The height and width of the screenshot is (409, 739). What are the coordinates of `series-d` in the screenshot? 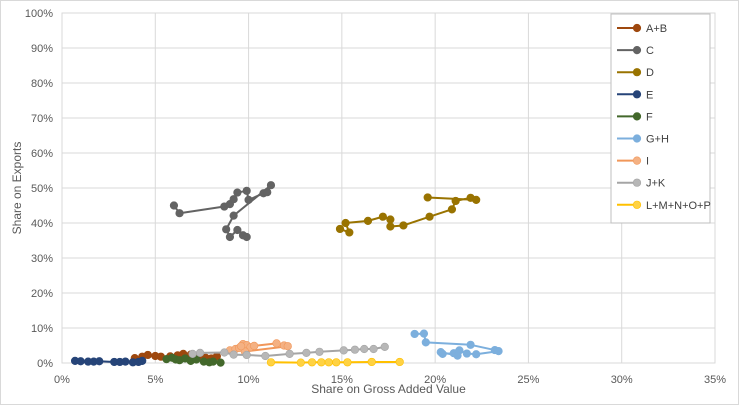 It's located at (408, 215).